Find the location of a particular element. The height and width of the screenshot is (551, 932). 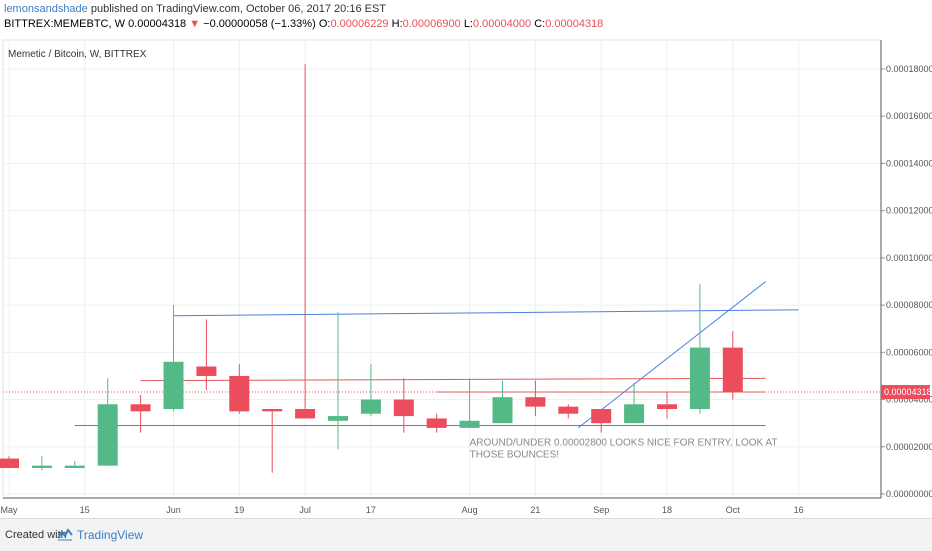

last-price-label: 0.00004318 is located at coordinates (908, 392).